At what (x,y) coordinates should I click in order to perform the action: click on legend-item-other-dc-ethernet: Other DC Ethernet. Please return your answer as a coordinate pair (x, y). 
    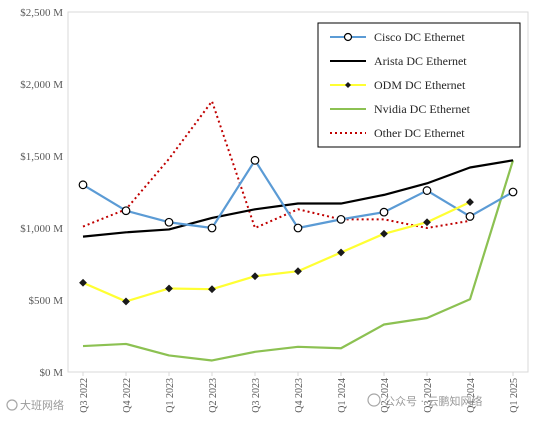
    Looking at the image, I should click on (397, 133).